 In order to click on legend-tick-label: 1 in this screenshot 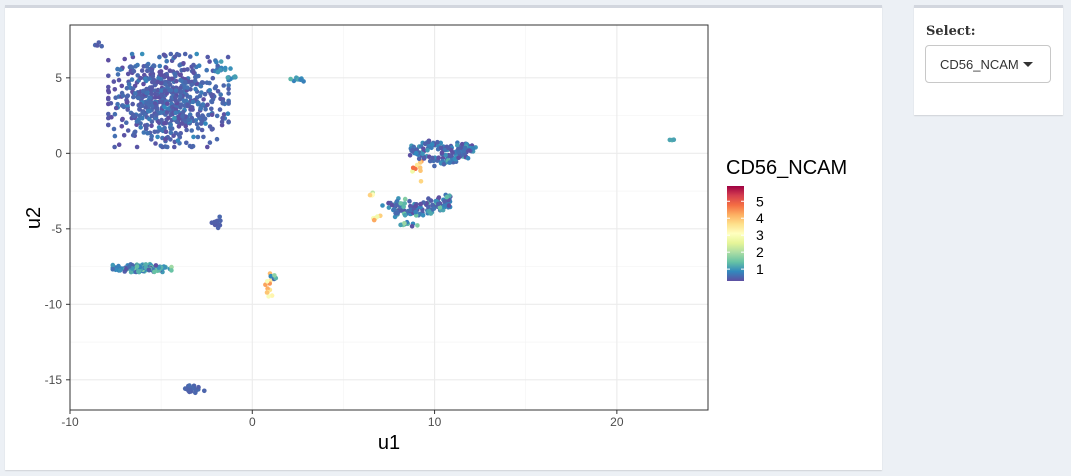, I will do `click(760, 269)`.